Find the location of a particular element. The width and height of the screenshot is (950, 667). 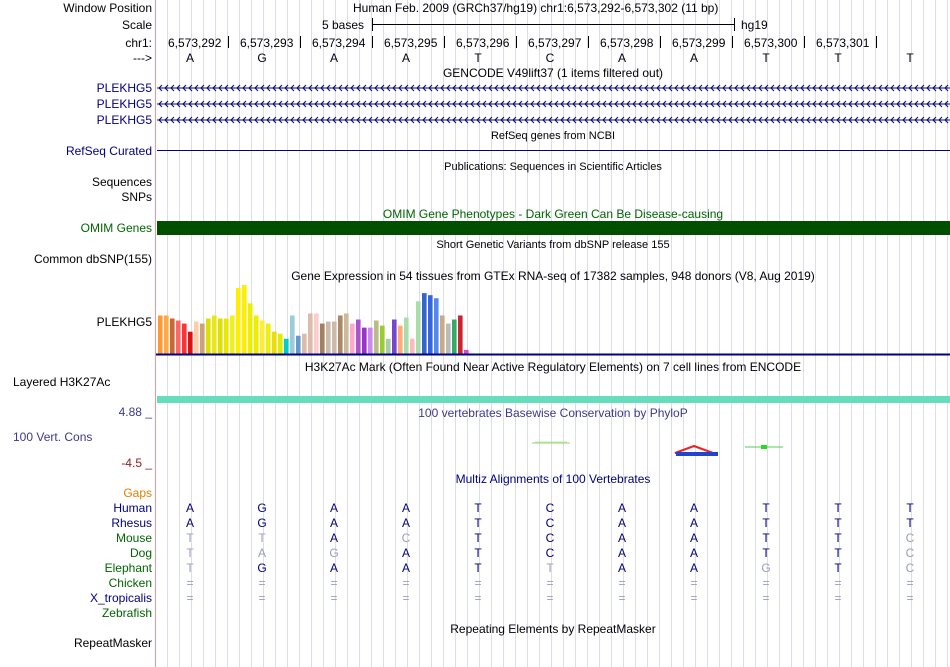

gtex-gene-label: PLEKHG5 is located at coordinates (124, 322).